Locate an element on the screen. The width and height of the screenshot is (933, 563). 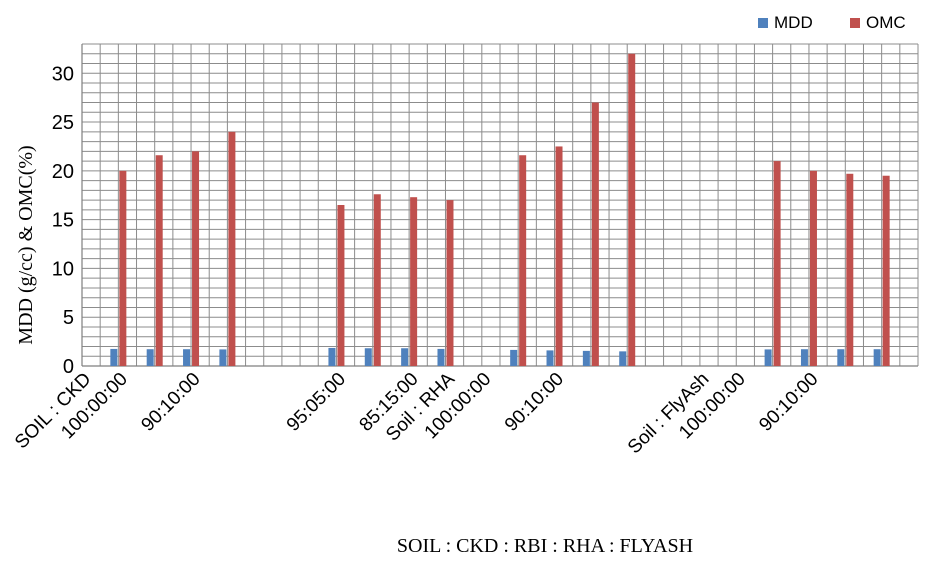
y-tick-label: 25 is located at coordinates (63, 123).